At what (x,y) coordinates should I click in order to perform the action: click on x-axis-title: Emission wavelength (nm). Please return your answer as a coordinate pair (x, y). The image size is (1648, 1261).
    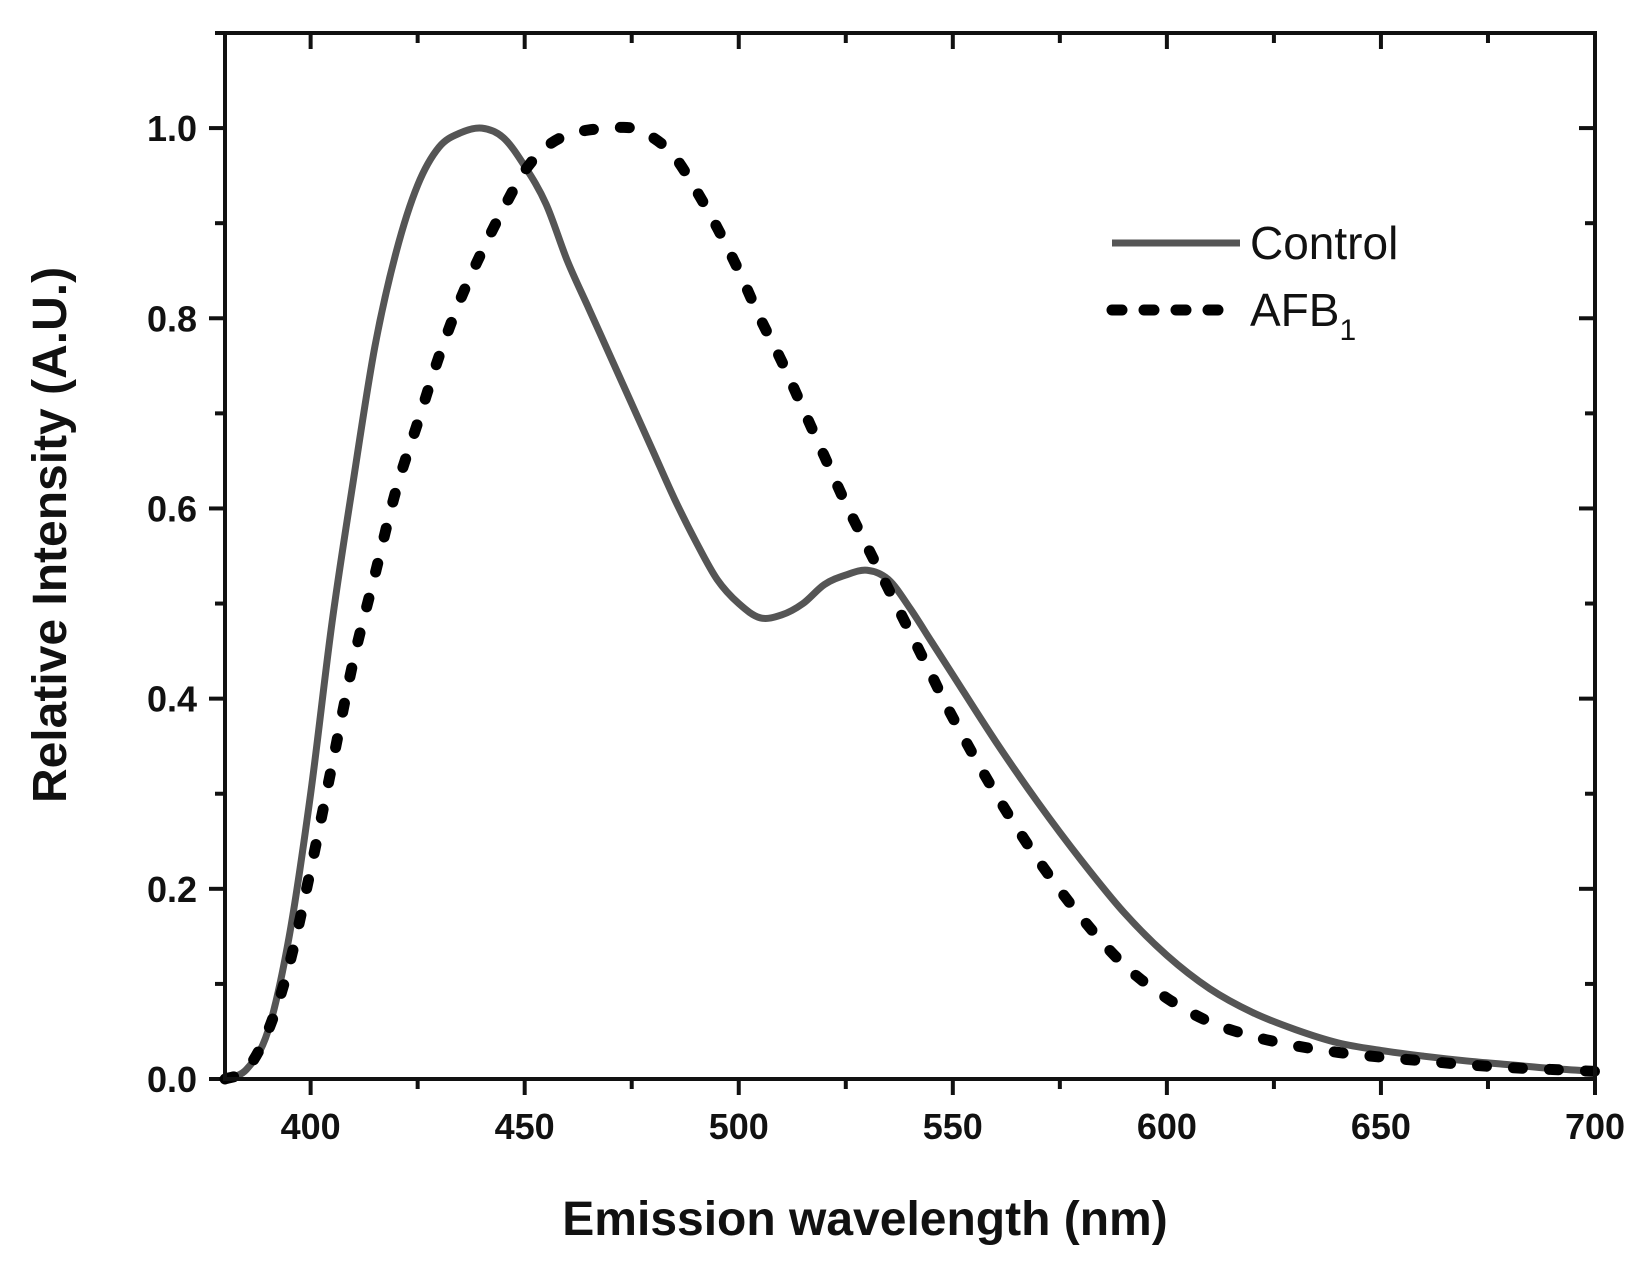
    Looking at the image, I should click on (864, 1219).